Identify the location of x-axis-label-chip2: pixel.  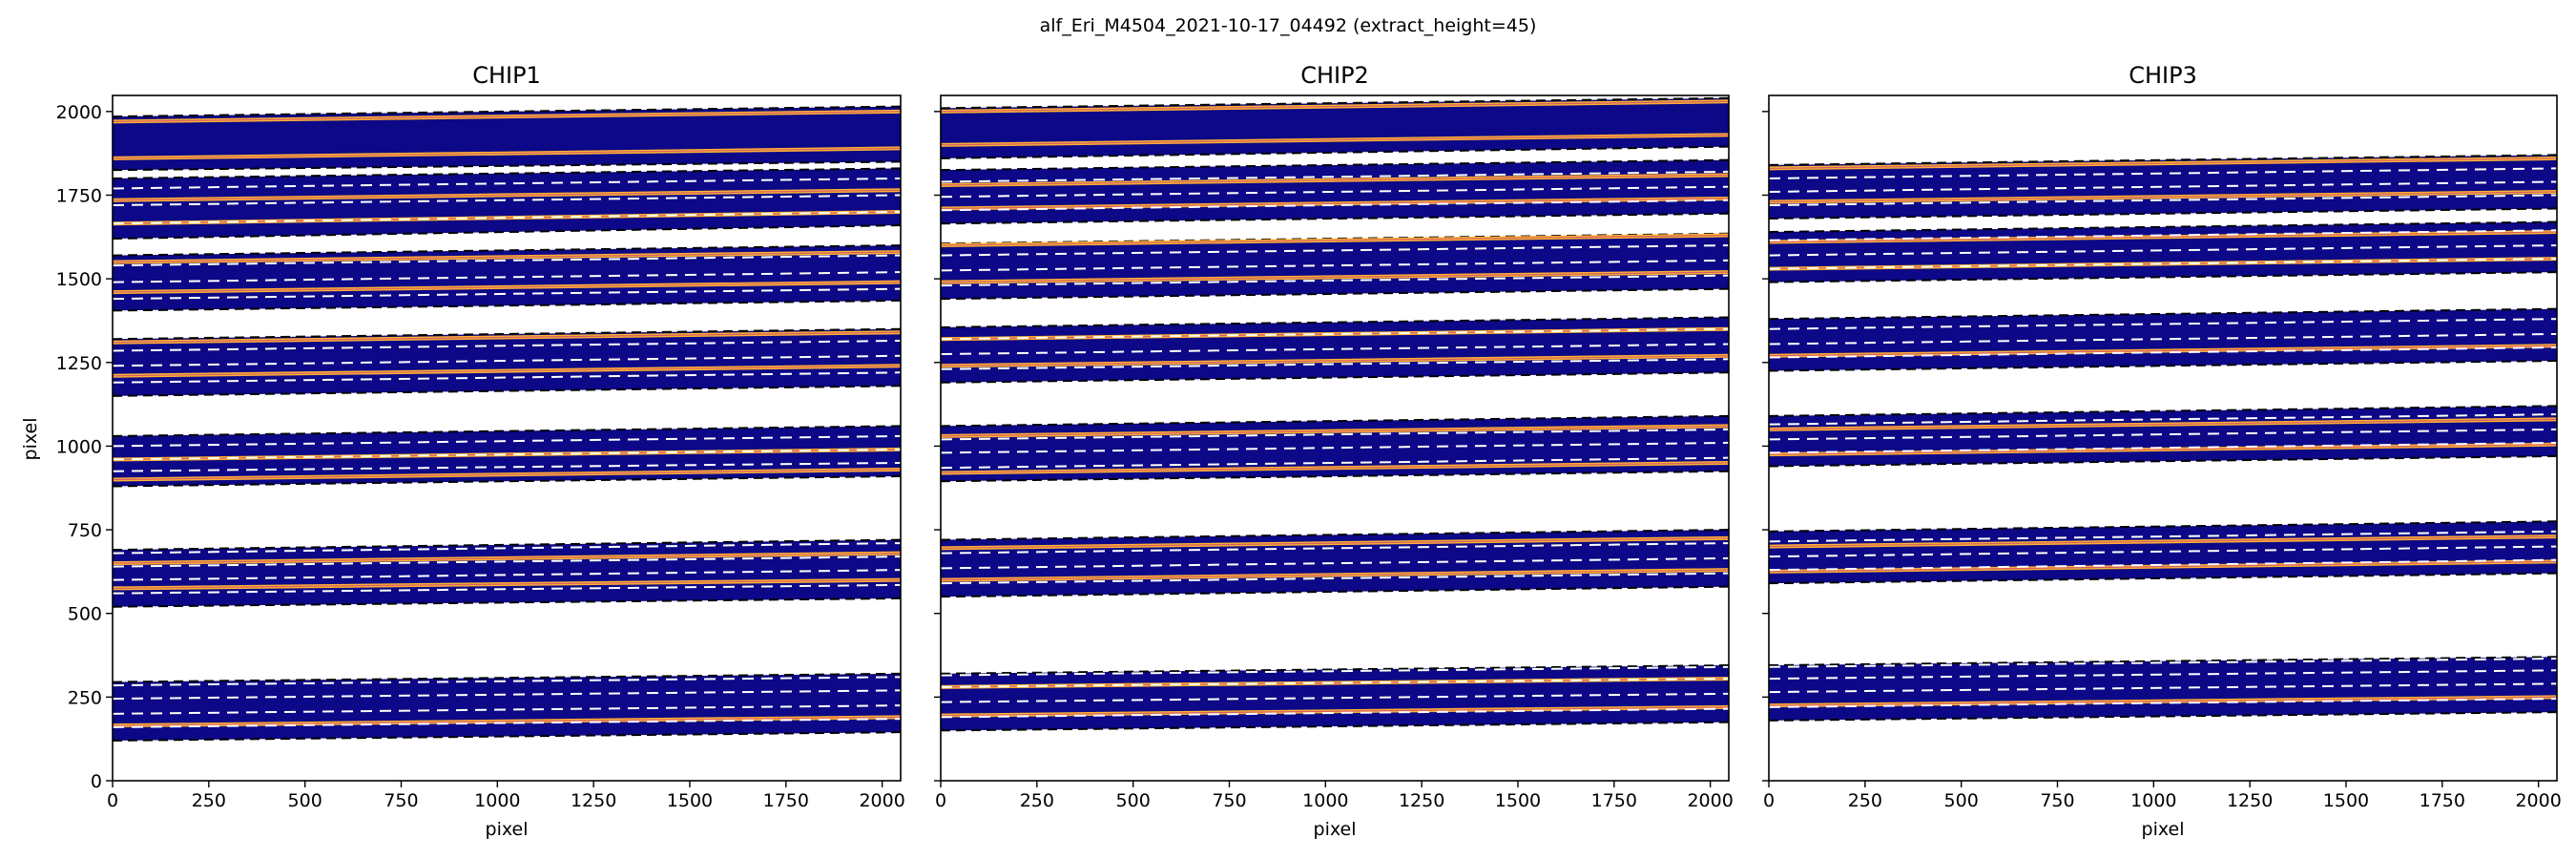
(1335, 829).